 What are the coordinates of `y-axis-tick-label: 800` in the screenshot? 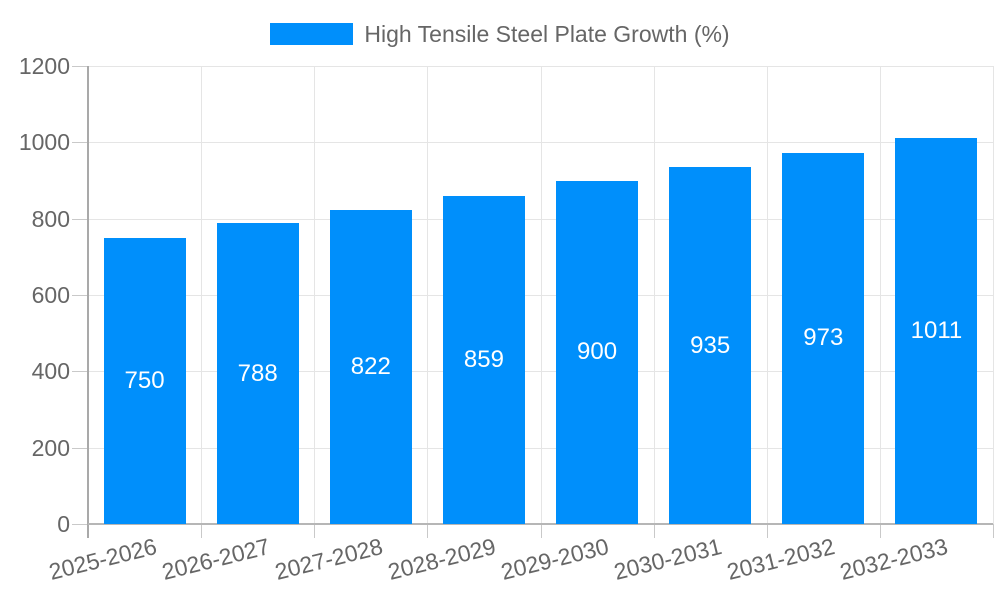 It's located at (50, 218).